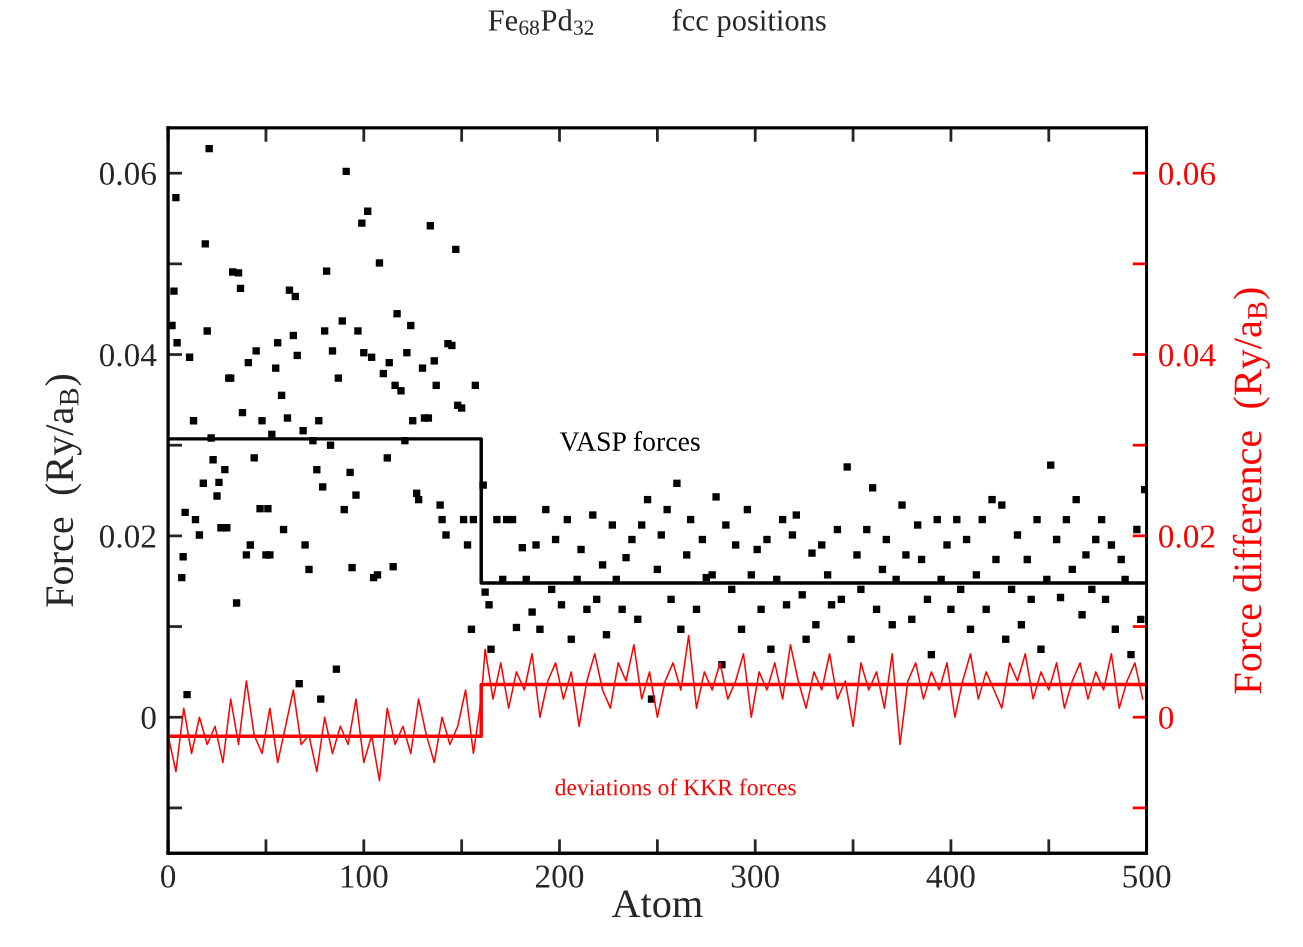 The height and width of the screenshot is (947, 1303). Describe the element at coordinates (657, 904) in the screenshot. I see `x-axis-title: Atom` at that location.